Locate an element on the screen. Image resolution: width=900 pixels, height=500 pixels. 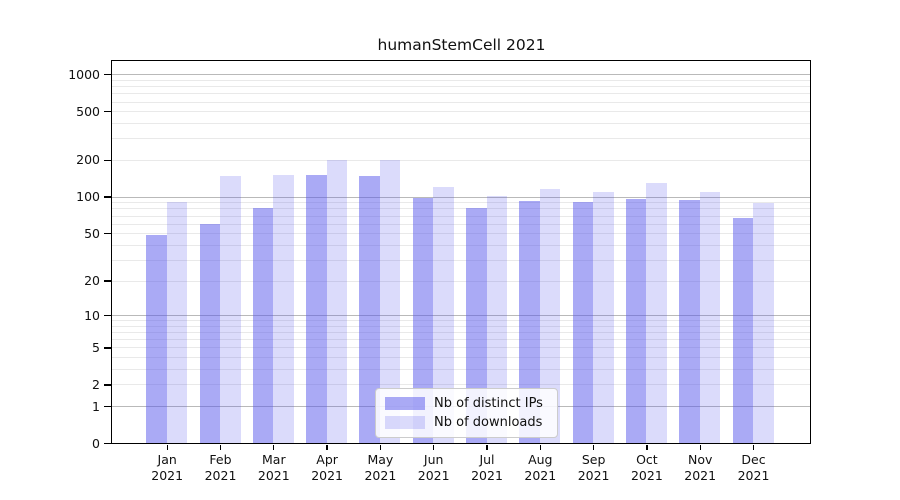
bar-downloads-jan is located at coordinates (177, 322).